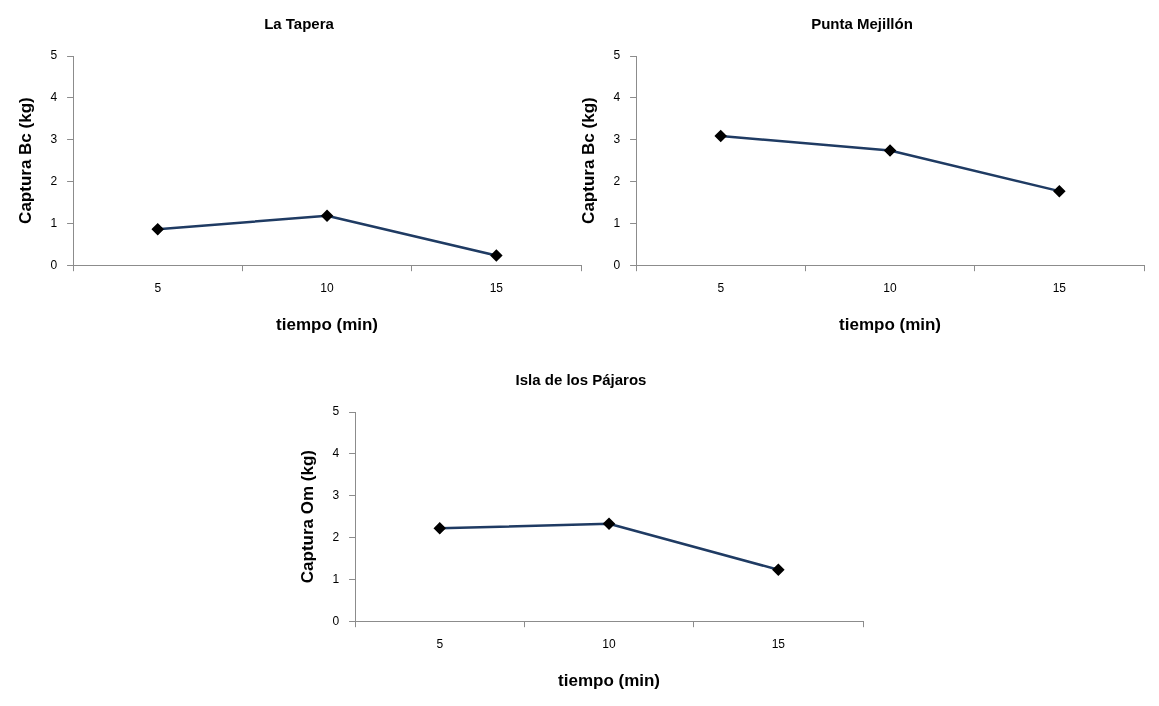 The height and width of the screenshot is (706, 1159). Describe the element at coordinates (299, 24) in the screenshot. I see `chart-title: La Tapera` at that location.